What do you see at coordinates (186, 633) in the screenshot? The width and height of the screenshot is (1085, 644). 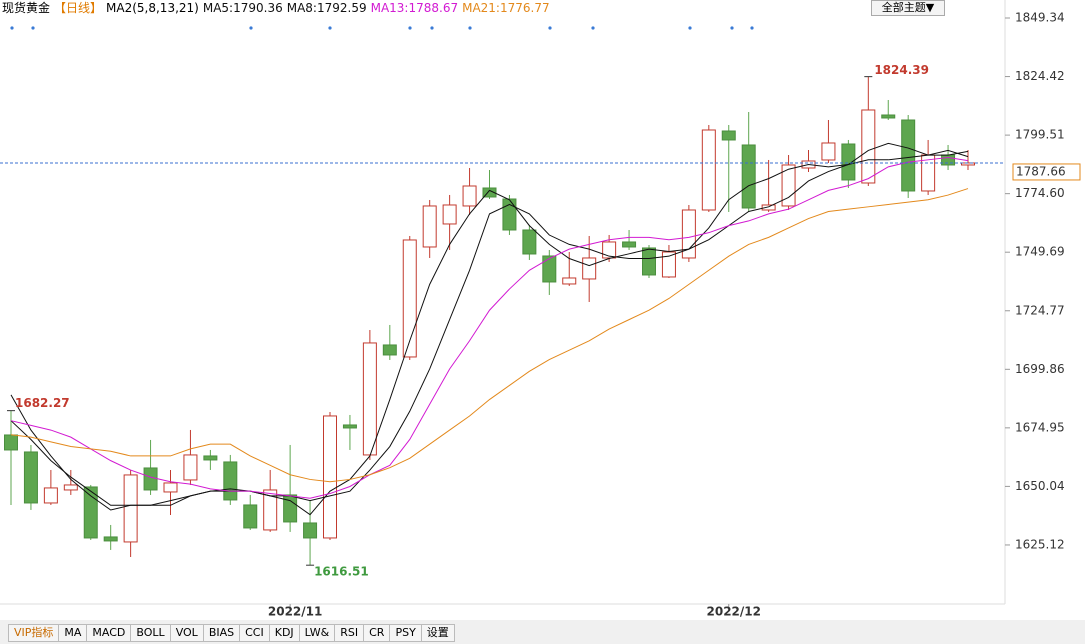 I see `tab: VOL` at bounding box center [186, 633].